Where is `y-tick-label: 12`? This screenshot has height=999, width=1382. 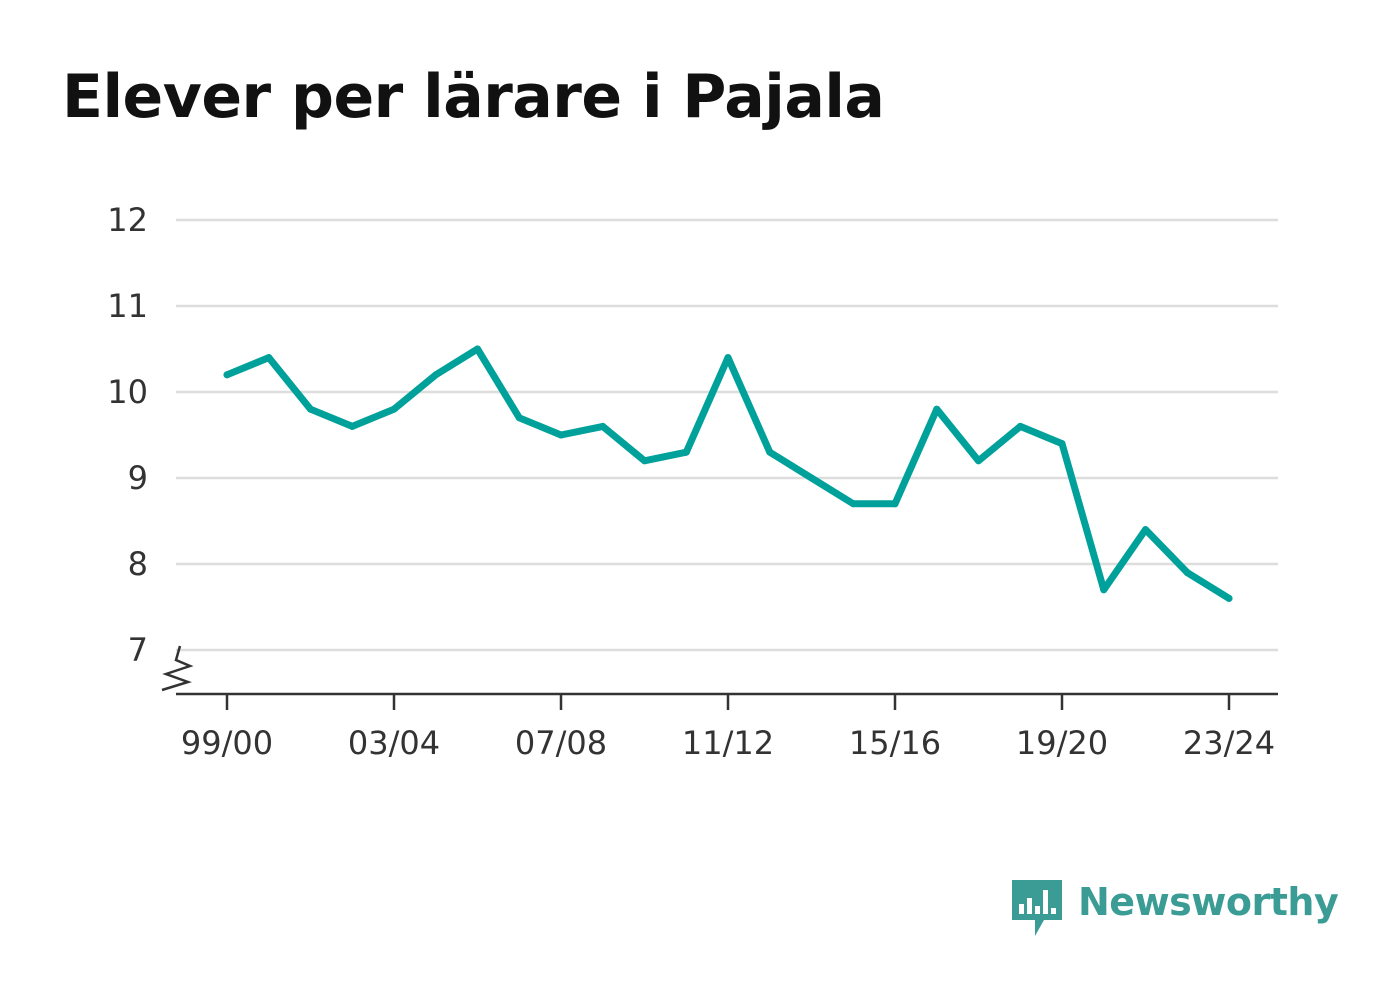 y-tick-label: 12 is located at coordinates (127, 220).